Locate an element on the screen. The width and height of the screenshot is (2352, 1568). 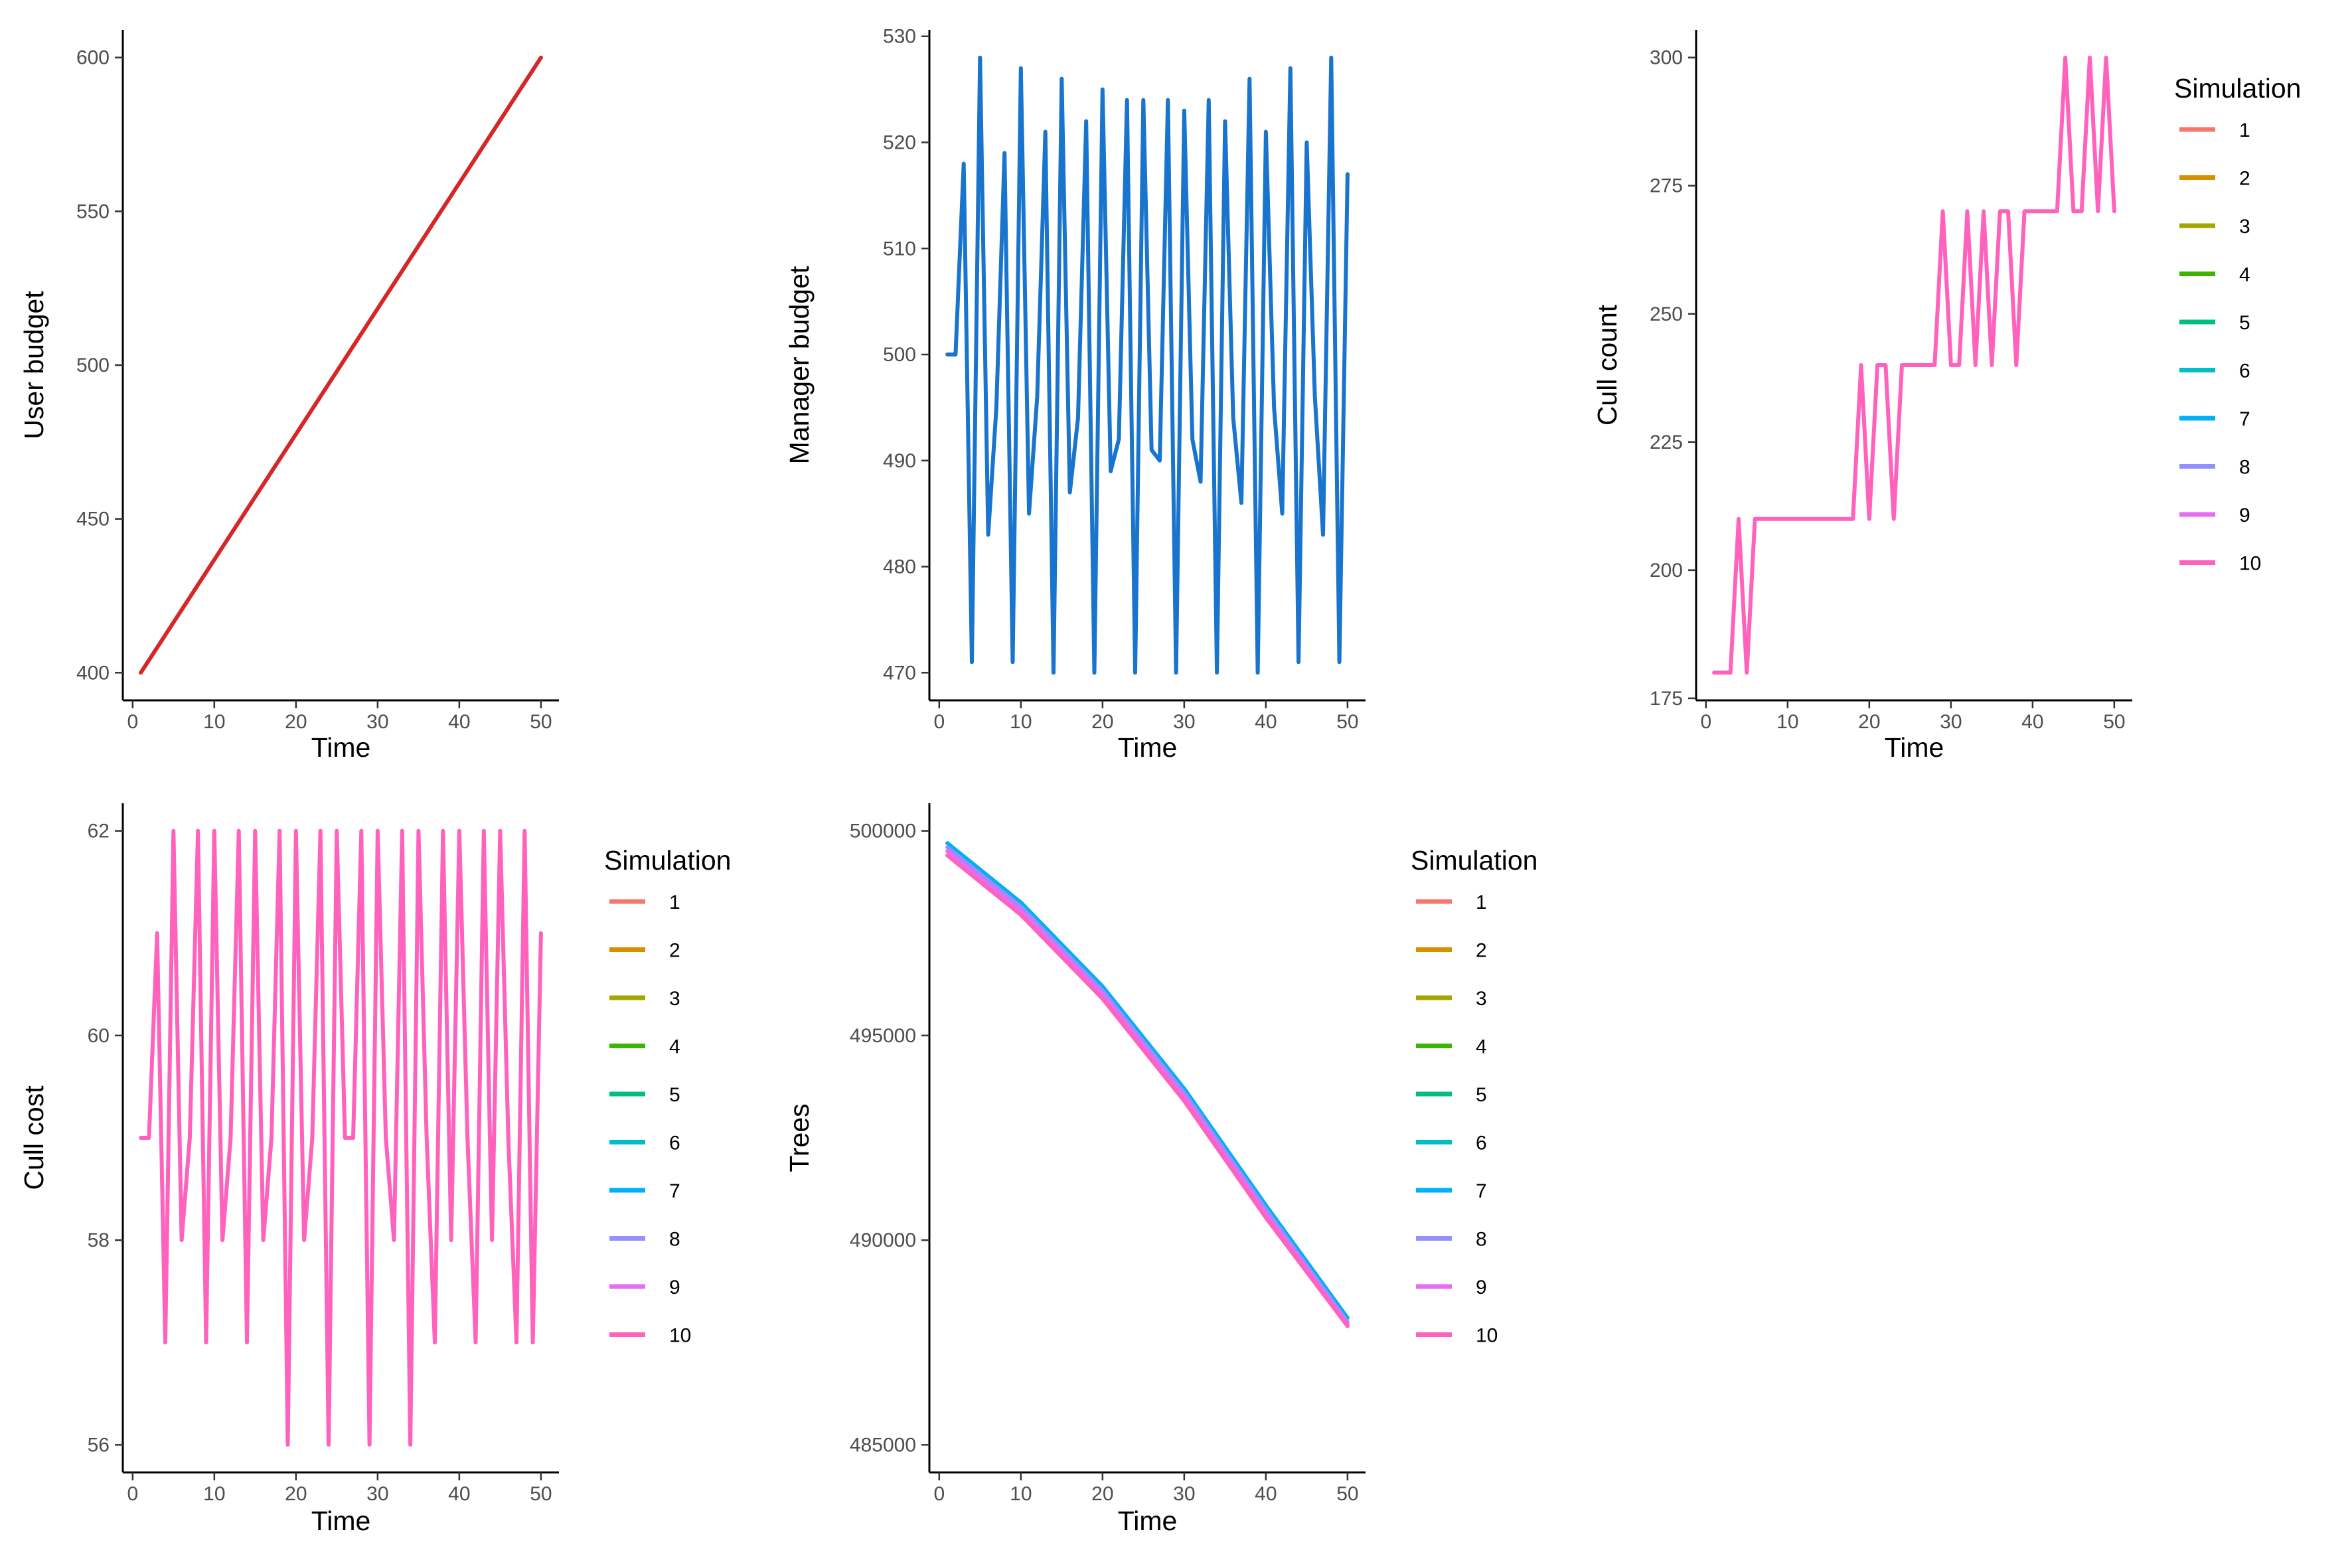
y-tick-label: 300 is located at coordinates (1667, 58).